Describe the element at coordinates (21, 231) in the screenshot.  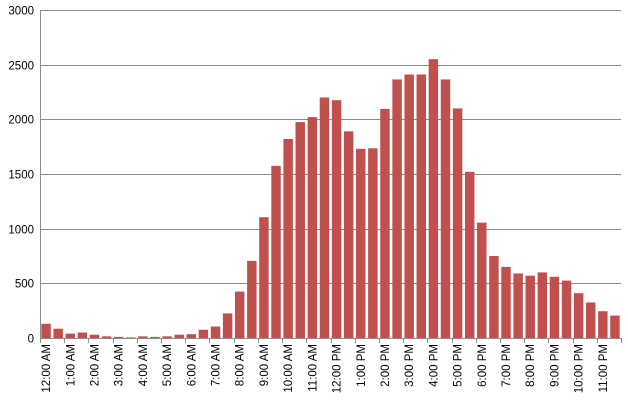
I see `y-tick-label: 1000` at that location.